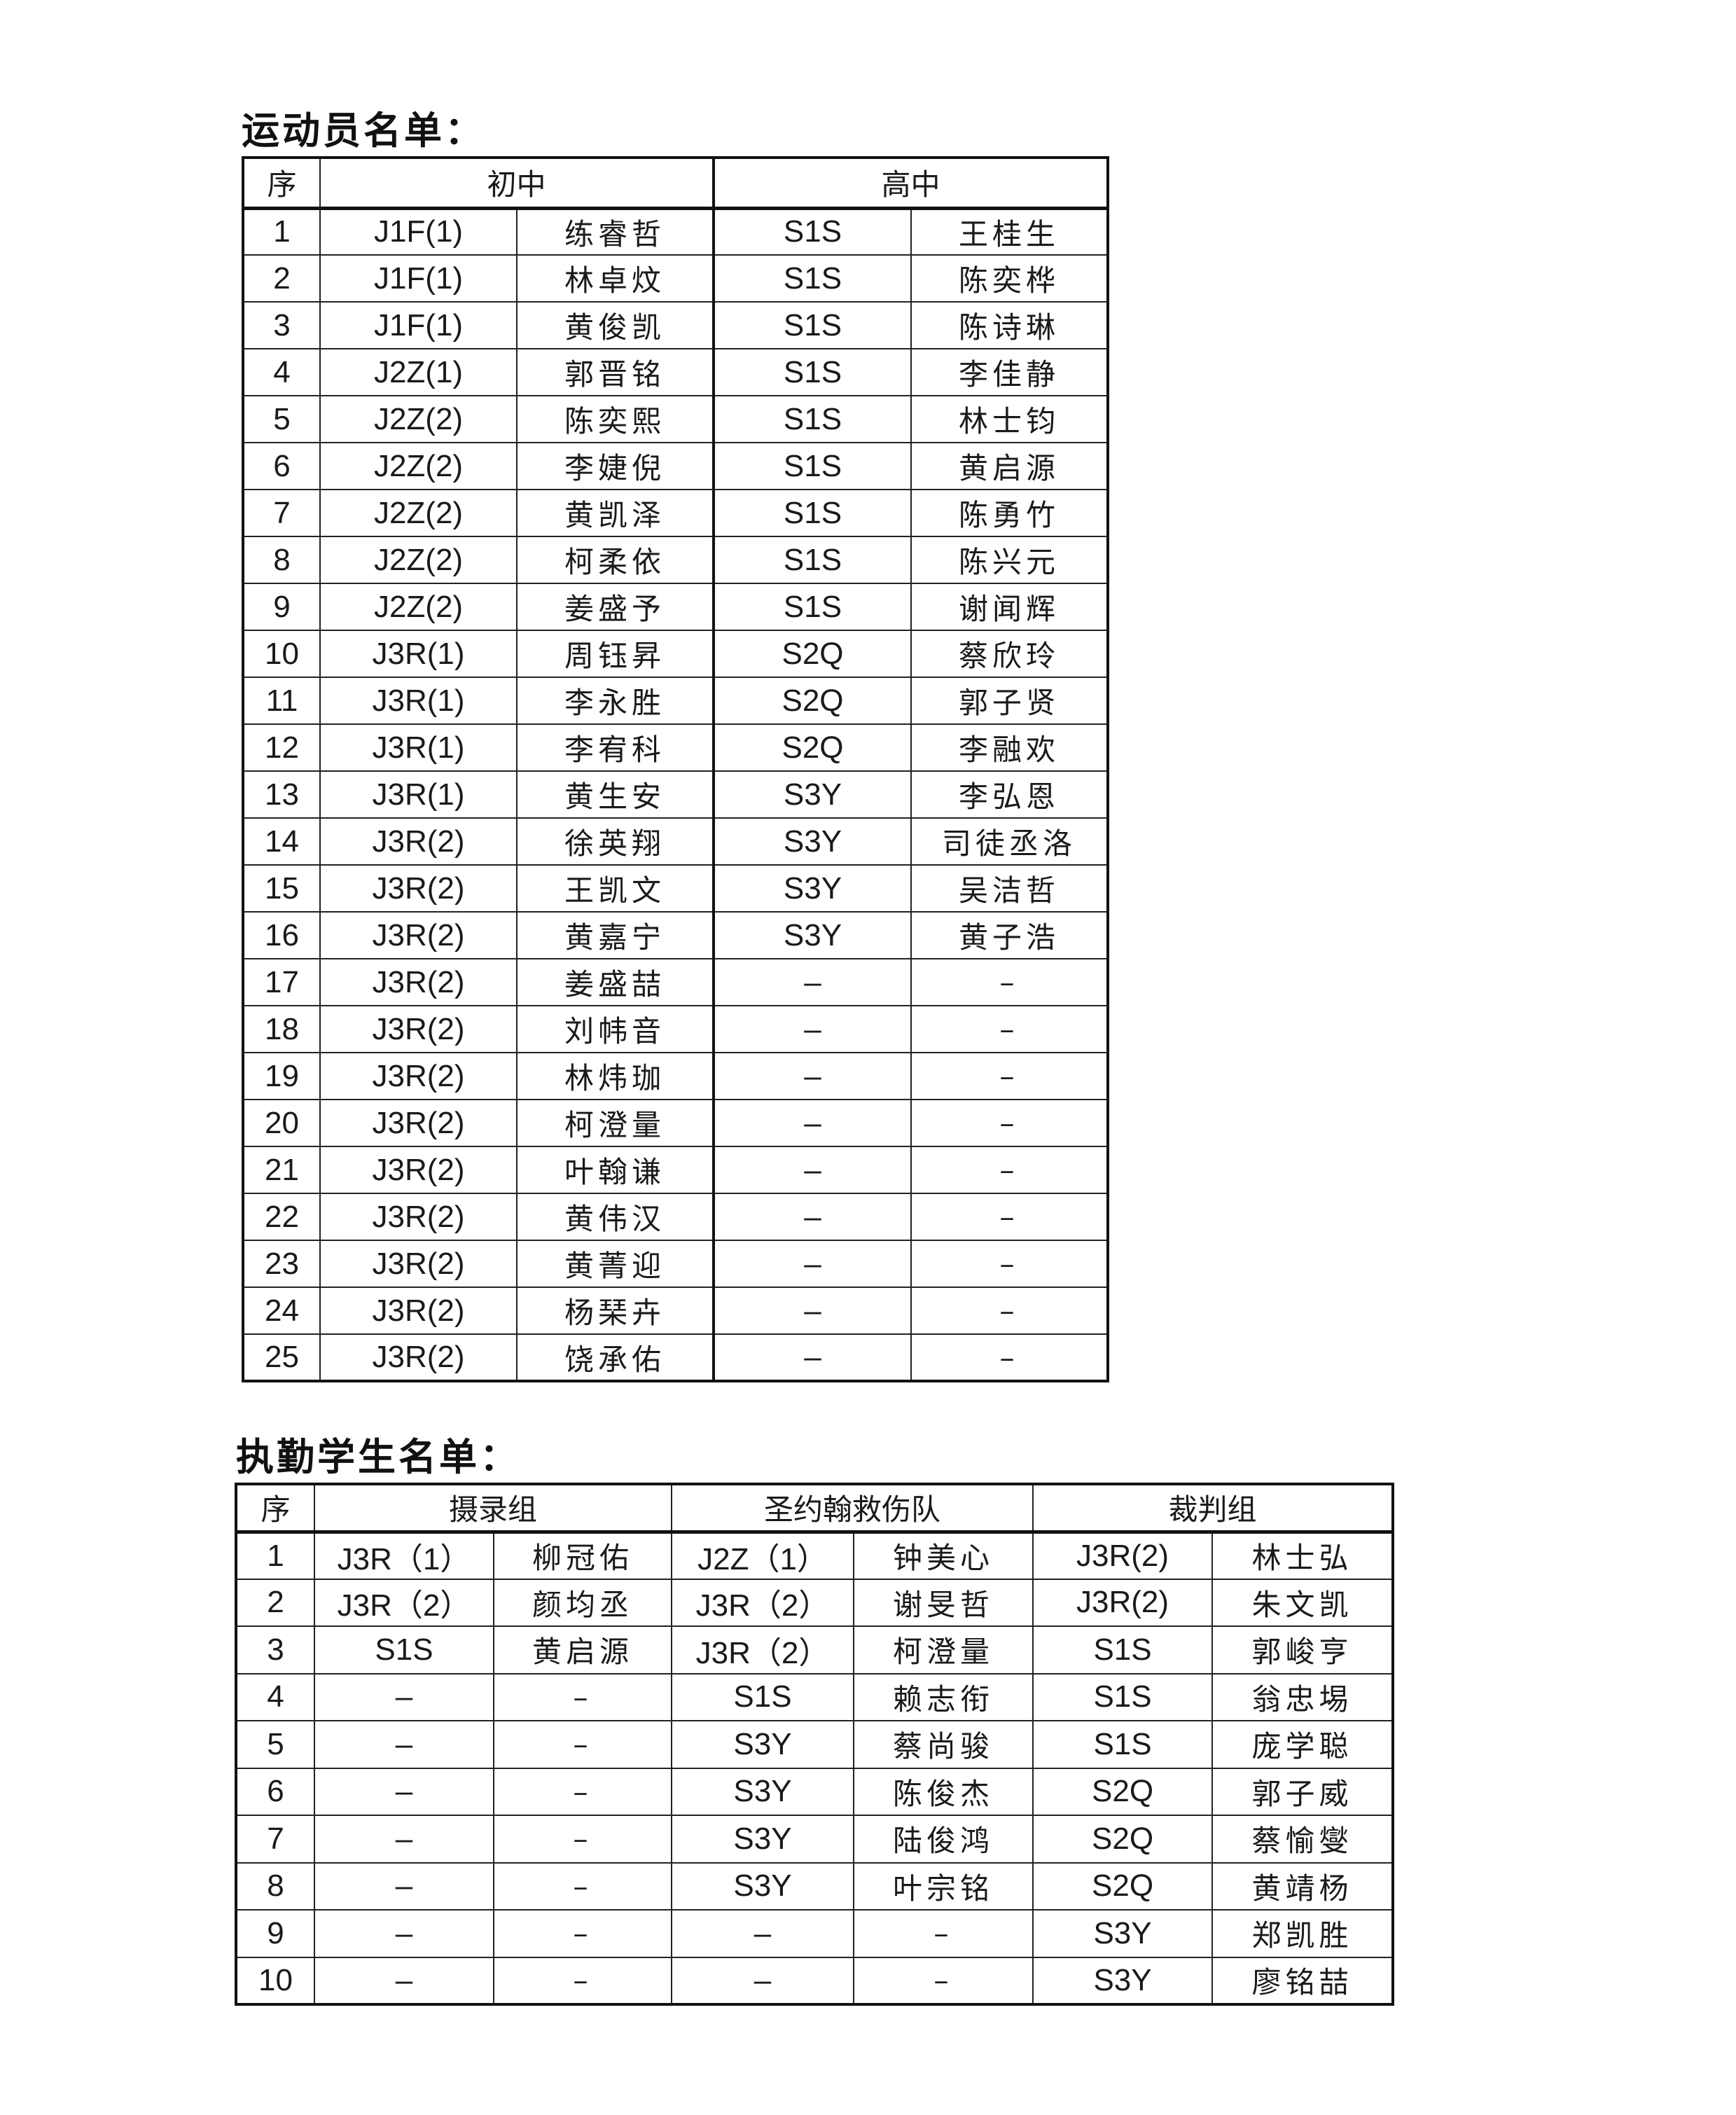  What do you see at coordinates (615, 1123) in the screenshot?
I see `junior-name-cell: 柯澄量` at bounding box center [615, 1123].